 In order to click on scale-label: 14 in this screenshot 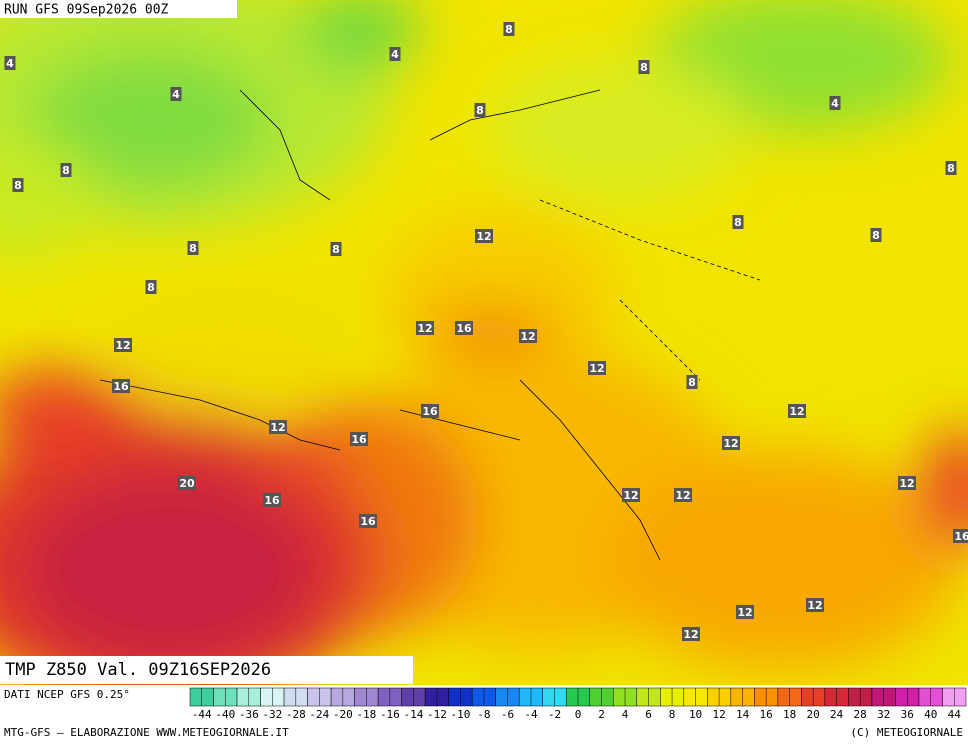, I will do `click(743, 714)`.